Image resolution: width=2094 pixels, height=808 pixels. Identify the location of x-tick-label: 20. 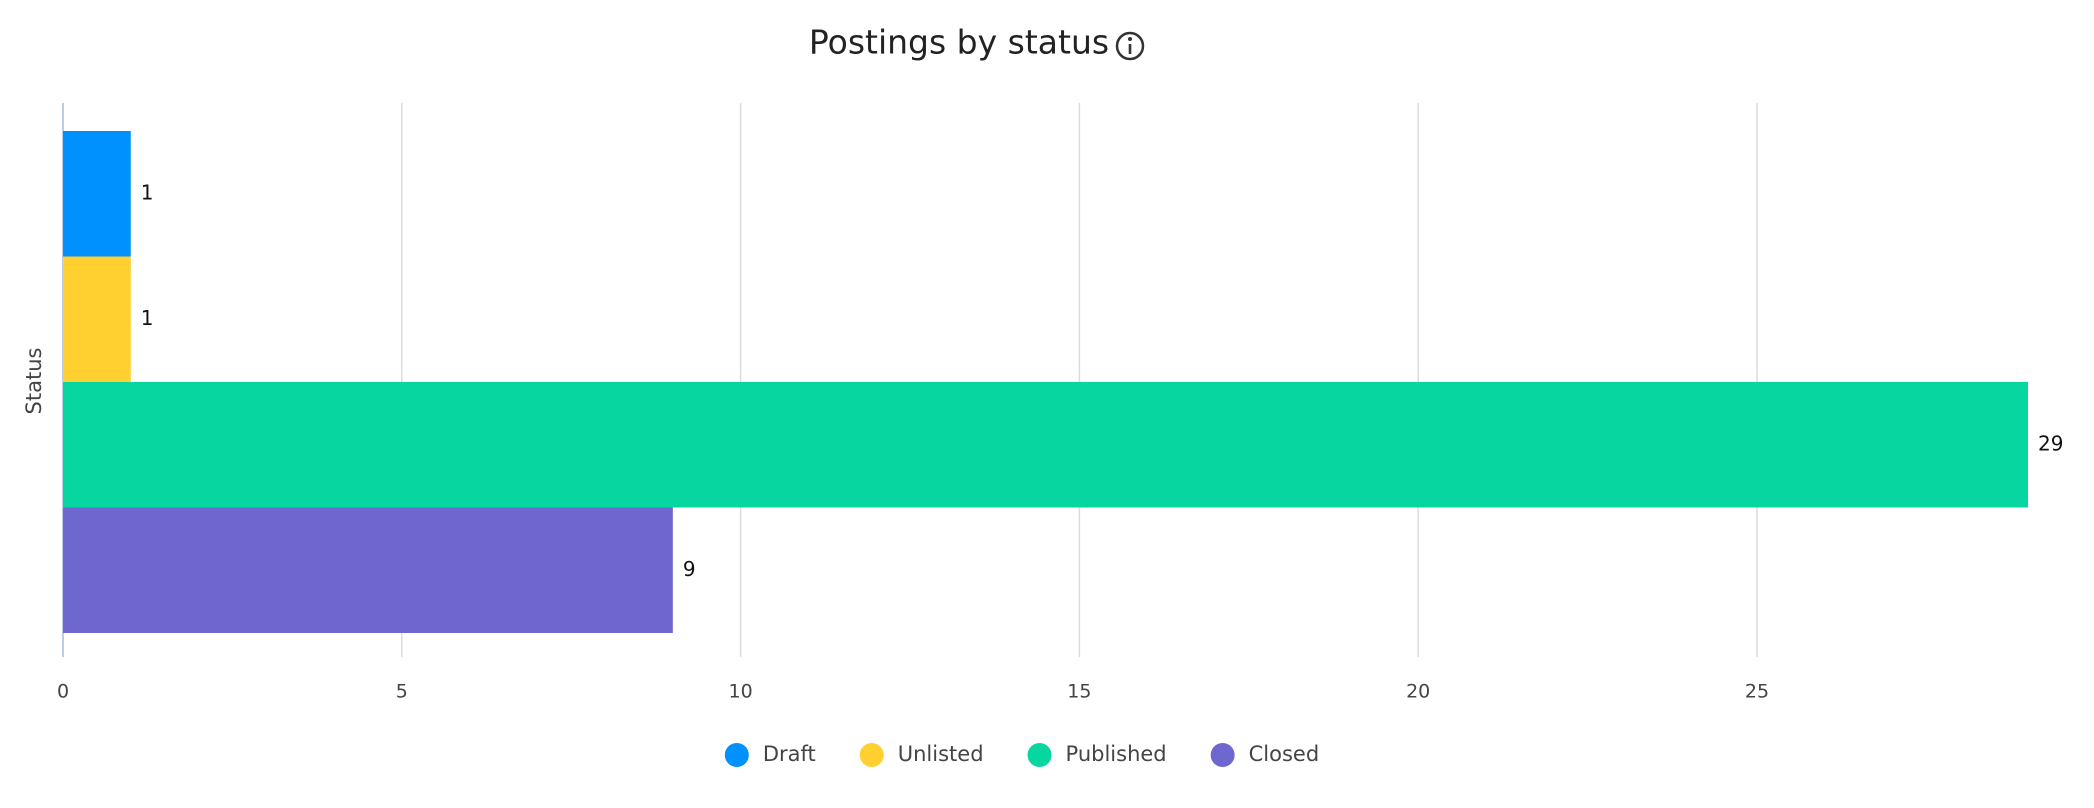
(1418, 692).